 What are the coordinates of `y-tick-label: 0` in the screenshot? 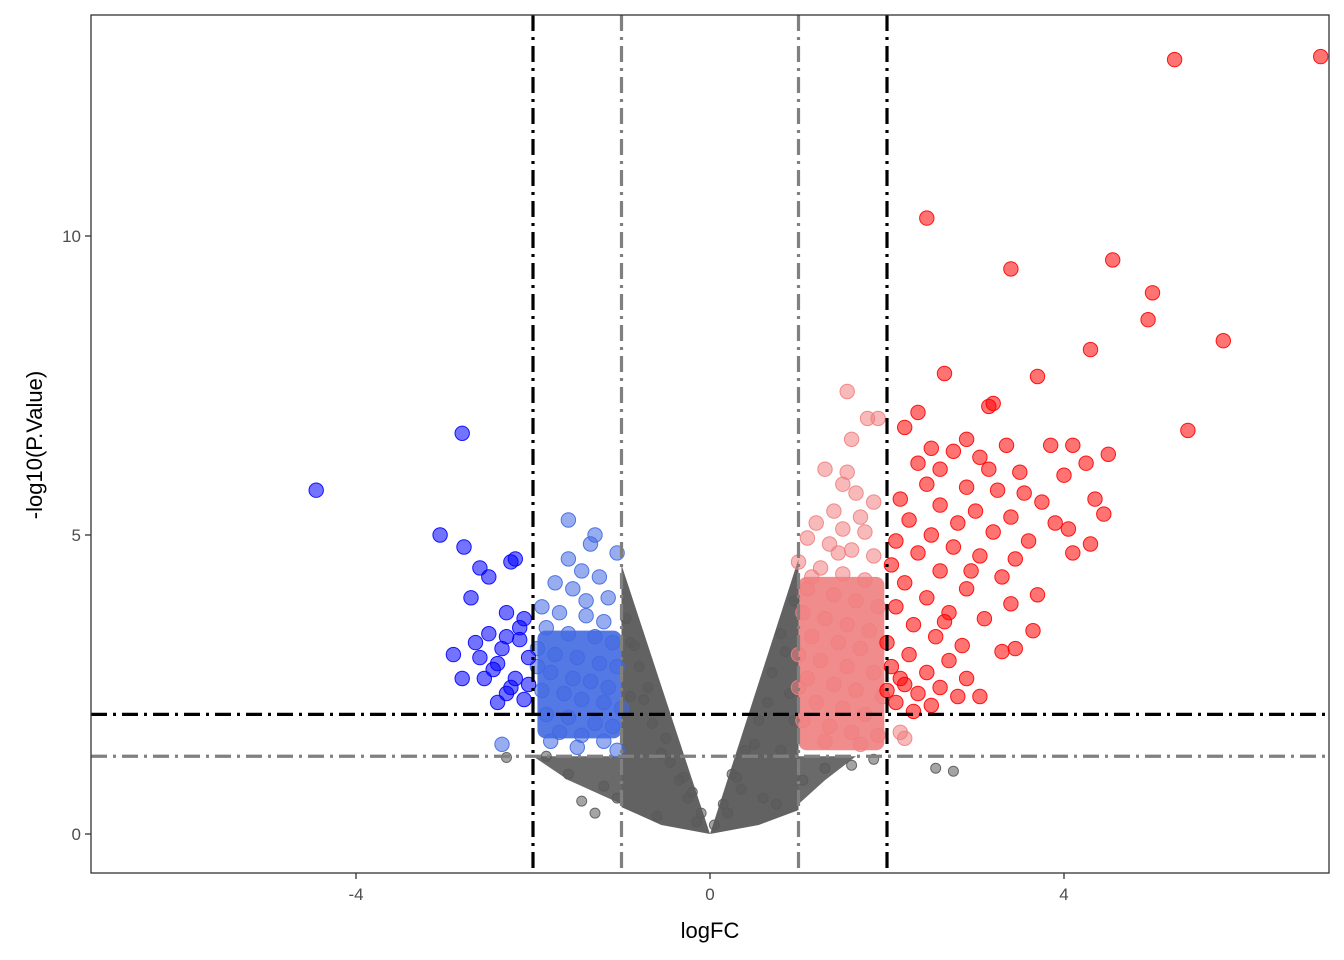 It's located at (76, 834).